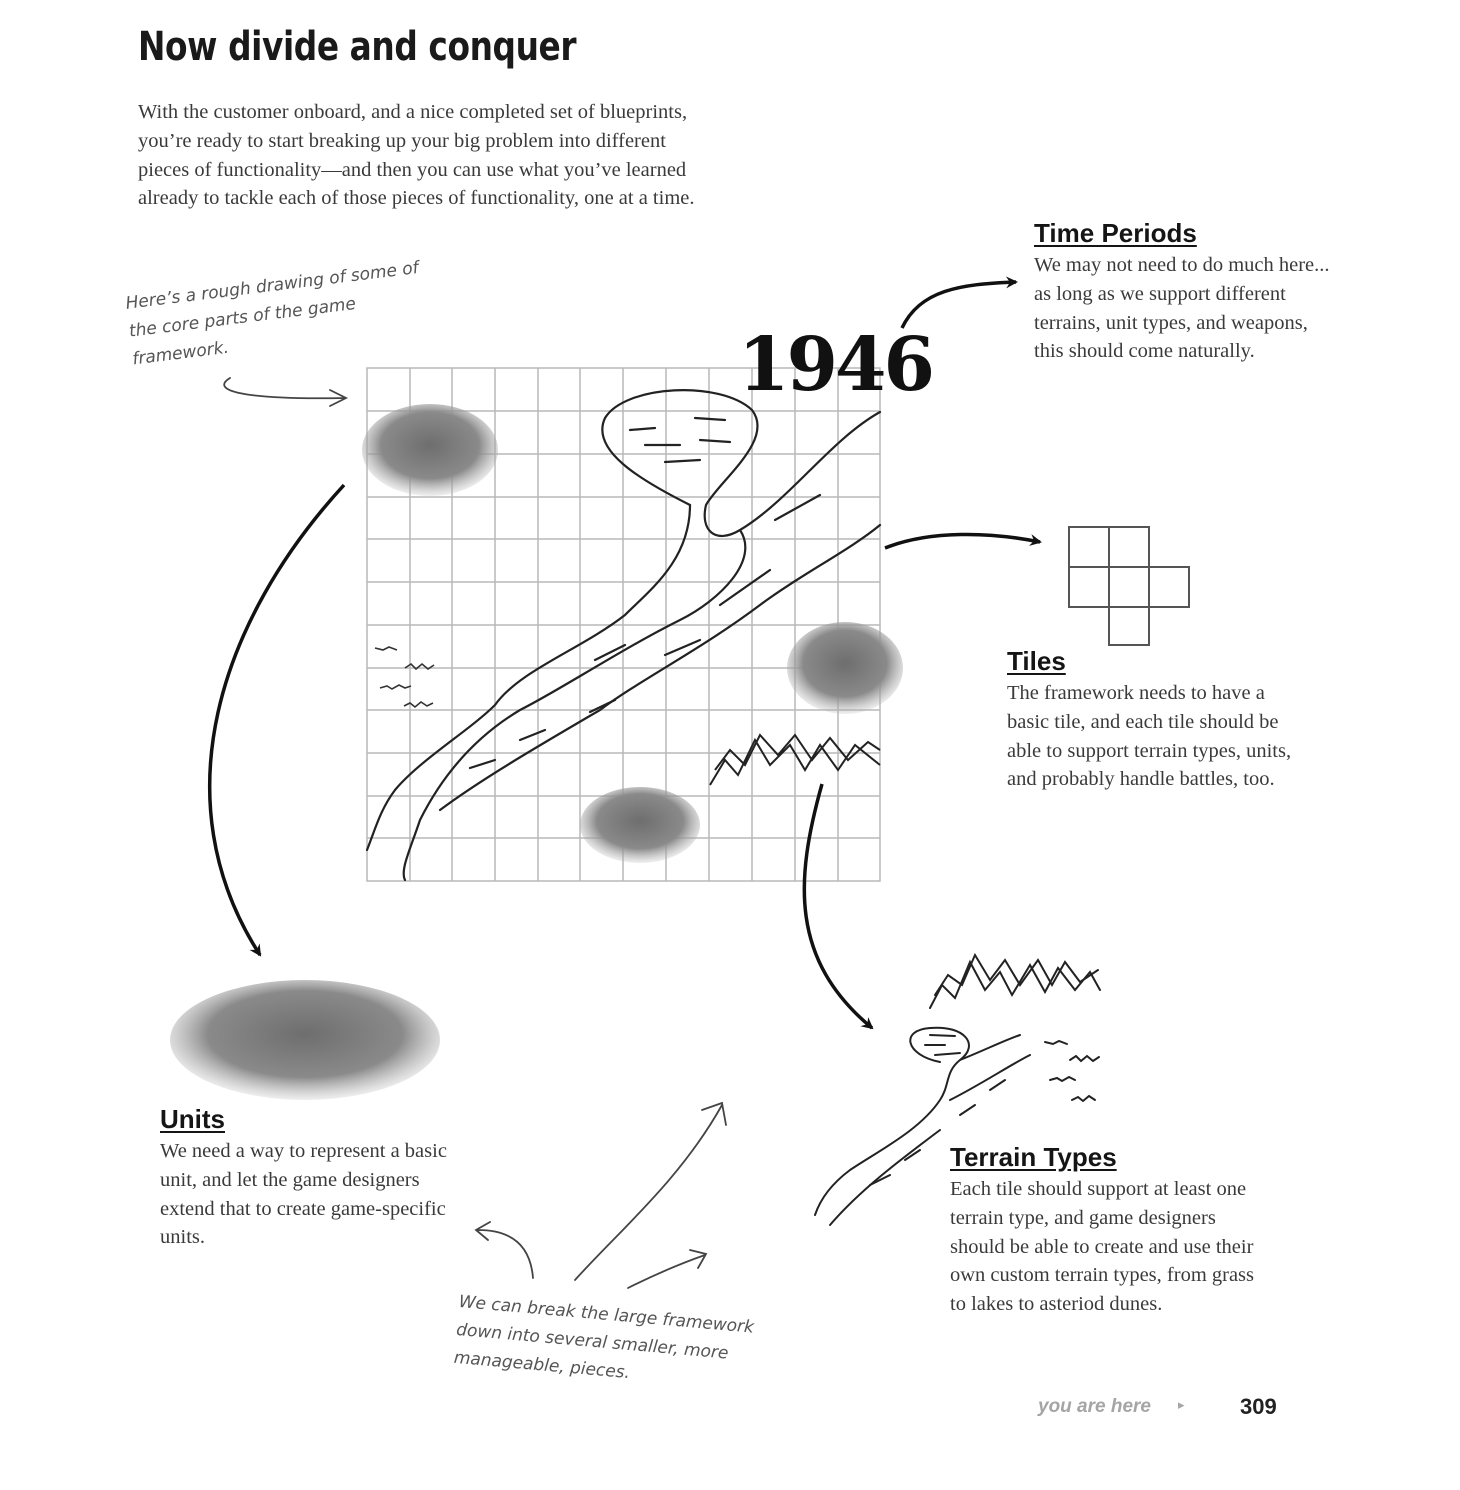  What do you see at coordinates (1115, 233) in the screenshot?
I see `time-periods-heading: Time Periods` at bounding box center [1115, 233].